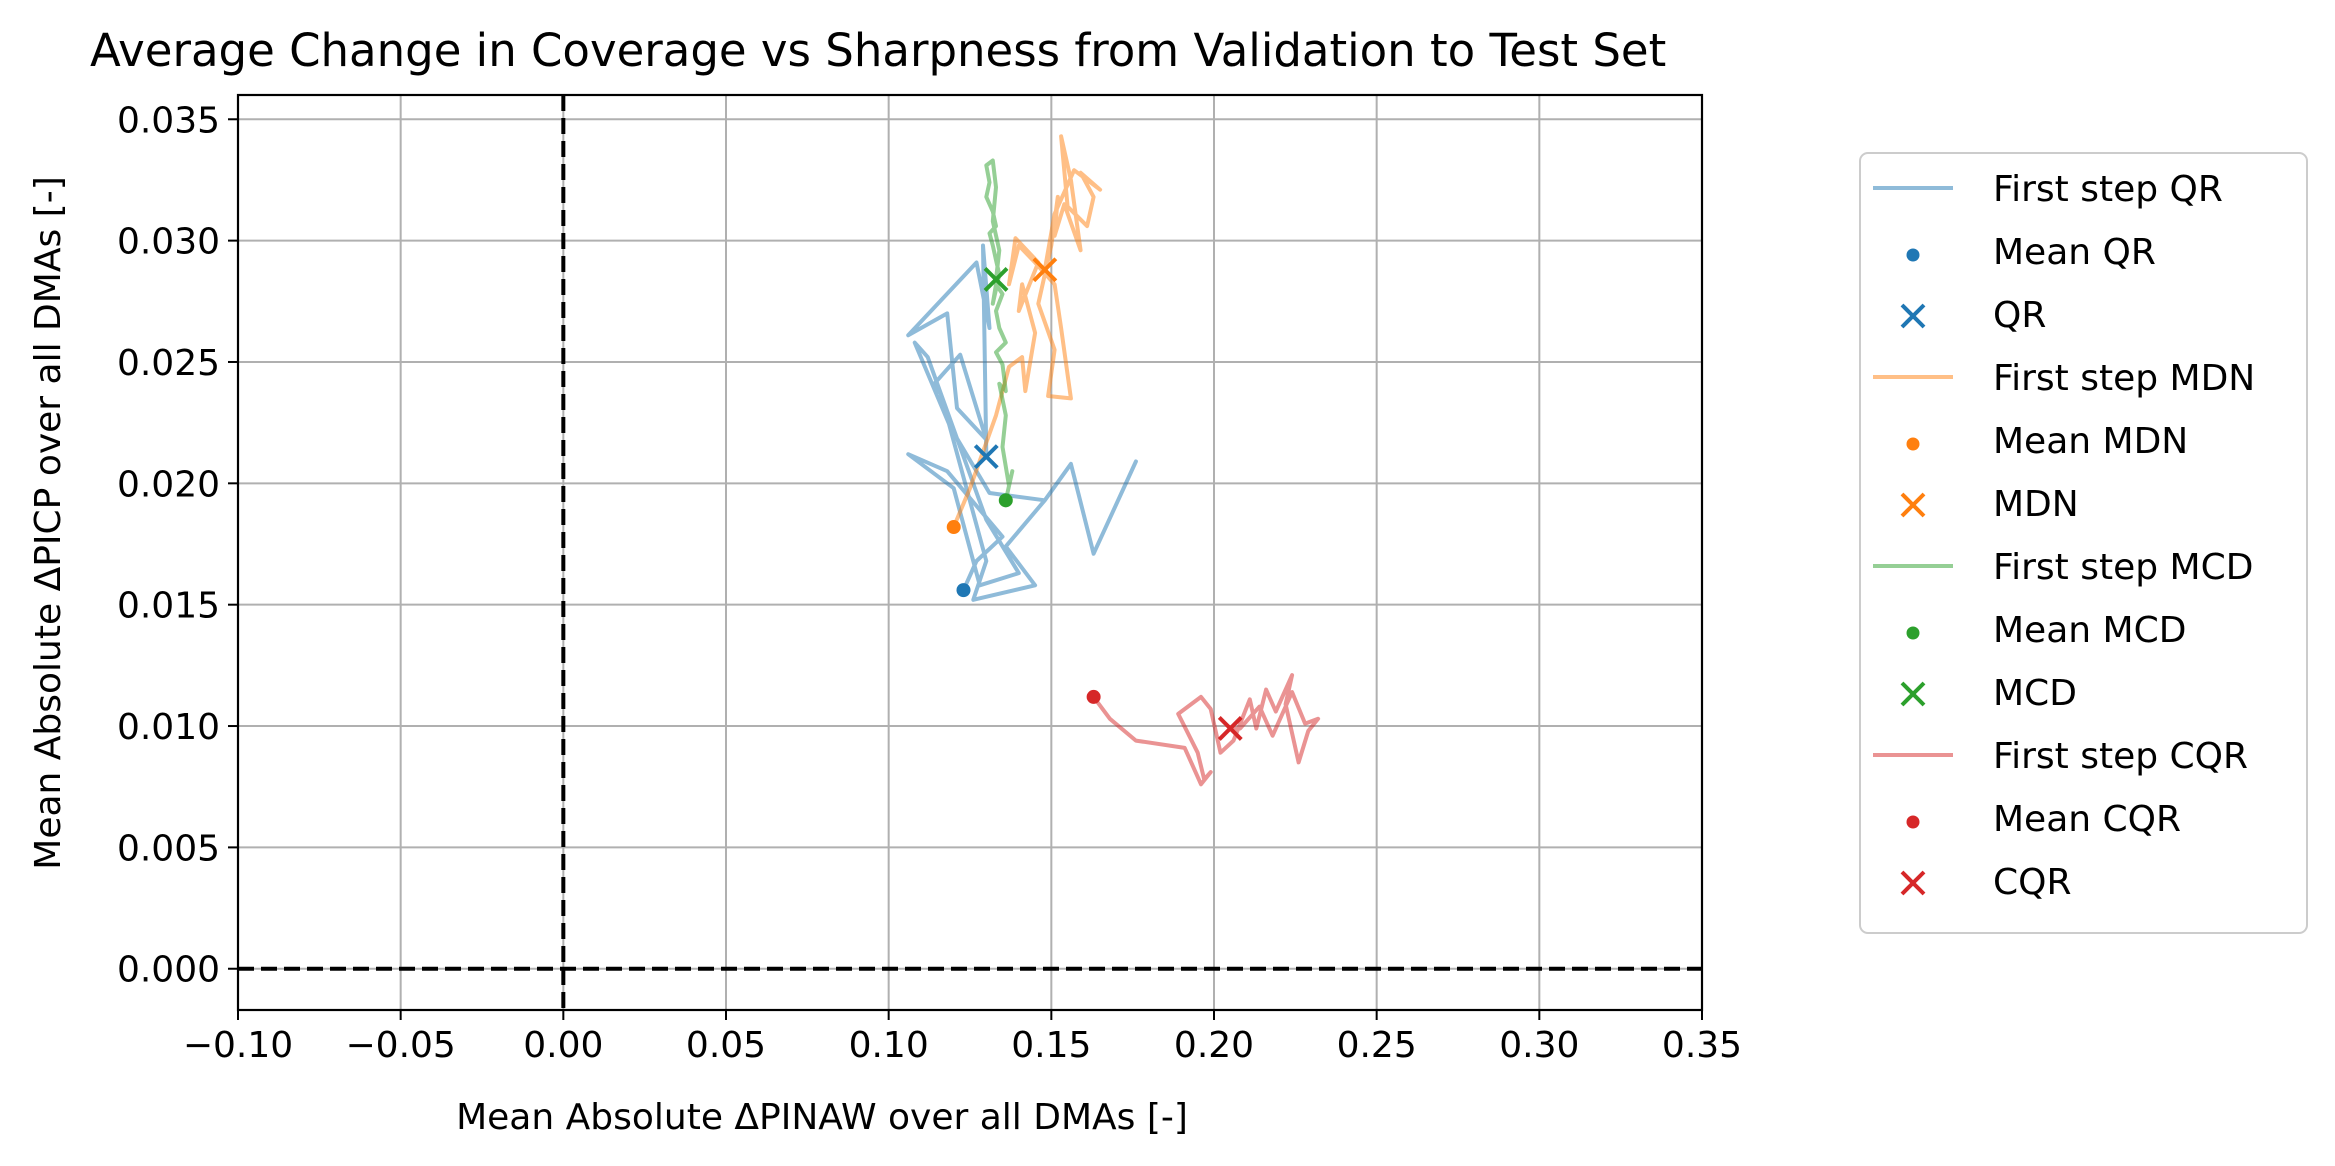 This screenshot has height=1166, width=2335. What do you see at coordinates (2090, 441) in the screenshot?
I see `legend-label: Mean MDN` at bounding box center [2090, 441].